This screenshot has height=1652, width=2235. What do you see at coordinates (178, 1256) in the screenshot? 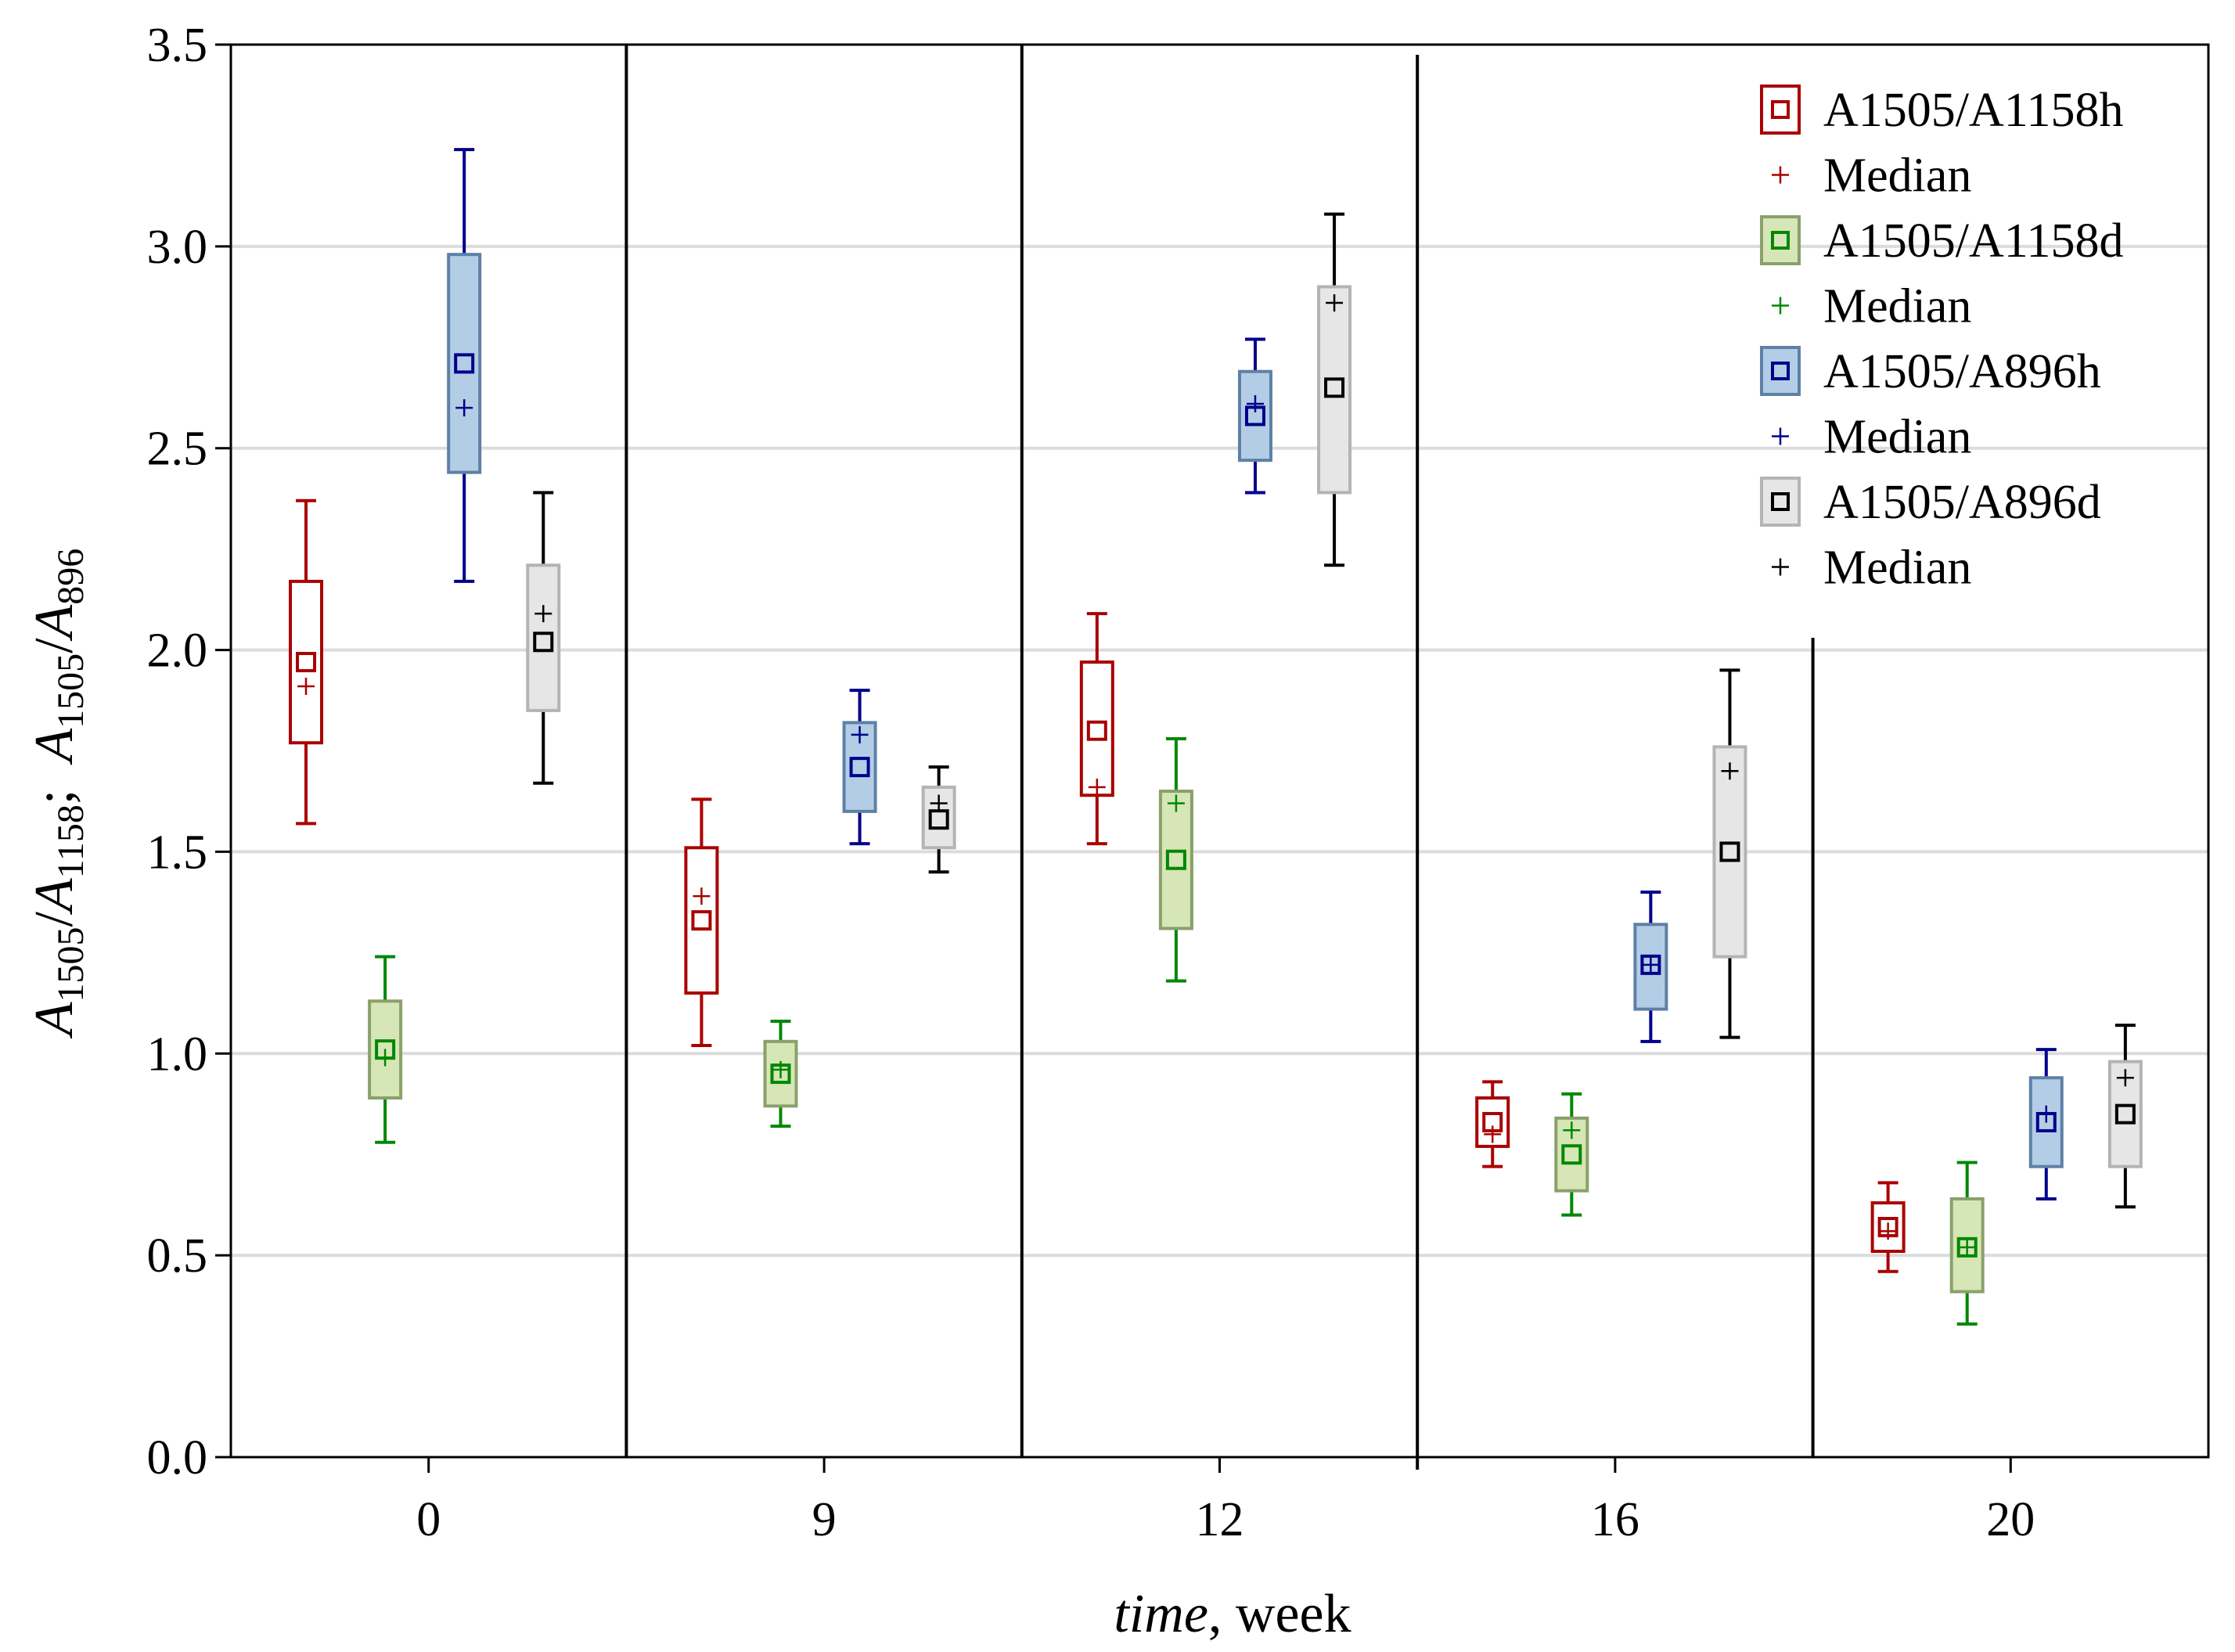
I see `y-tick-label: 0.5` at bounding box center [178, 1256].